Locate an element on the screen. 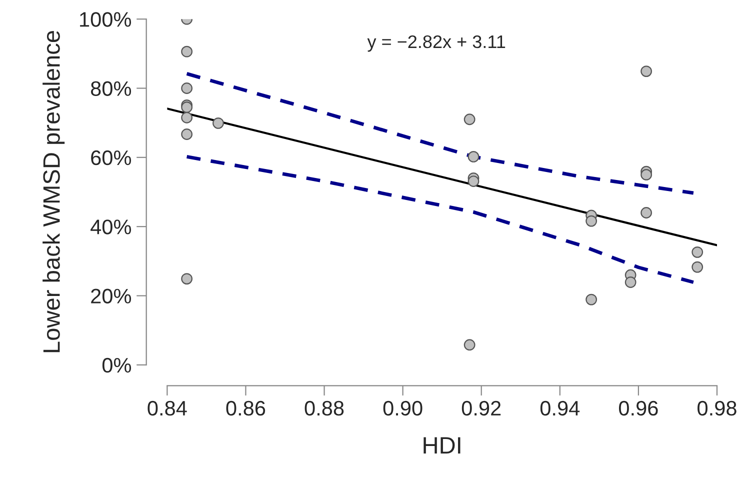  y-tick-label: 20% is located at coordinates (111, 296).